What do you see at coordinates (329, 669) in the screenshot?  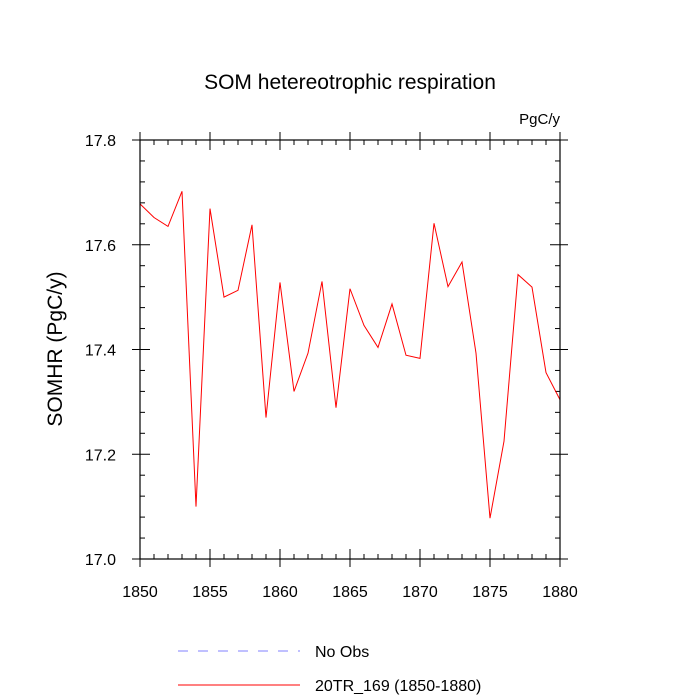 I see `legend: No Obs 20TR_169 (1850-1880)` at bounding box center [329, 669].